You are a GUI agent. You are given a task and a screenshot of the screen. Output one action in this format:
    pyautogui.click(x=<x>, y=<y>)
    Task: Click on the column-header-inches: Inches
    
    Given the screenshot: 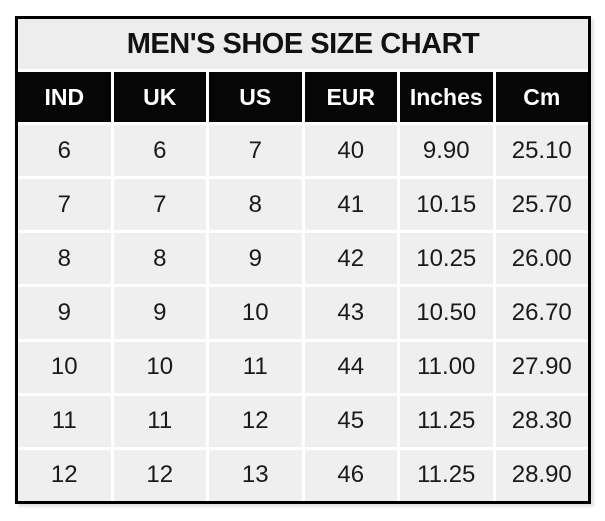 What is the action you would take?
    pyautogui.click(x=446, y=97)
    